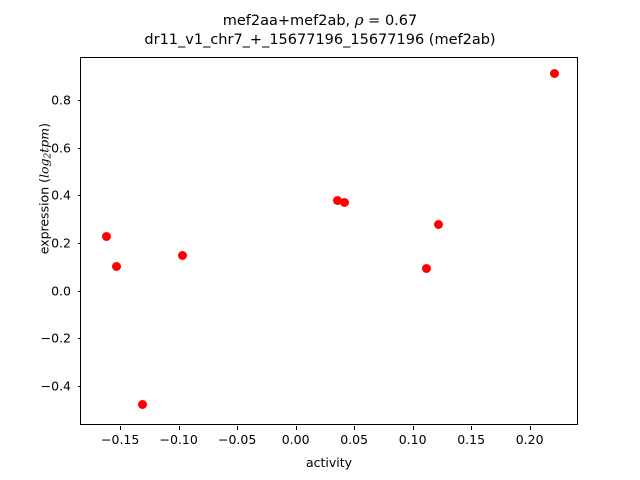 The image size is (640, 480). I want to click on x-axis-tick-label: −0.10, so click(178, 439).